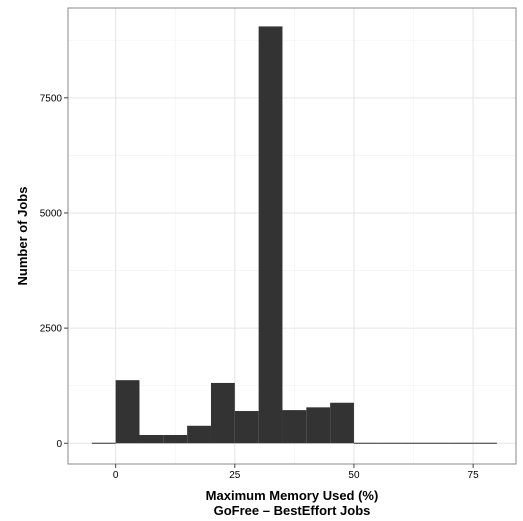 The image size is (523, 521). Describe the element at coordinates (22, 236) in the screenshot. I see `y-axis-title: Number of Jobs` at that location.